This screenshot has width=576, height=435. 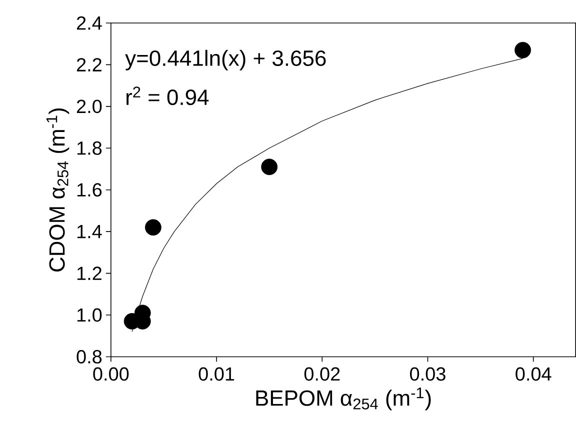 What do you see at coordinates (225, 60) in the screenshot?
I see `annotation: y=0.441ln(x) + 3.656` at bounding box center [225, 60].